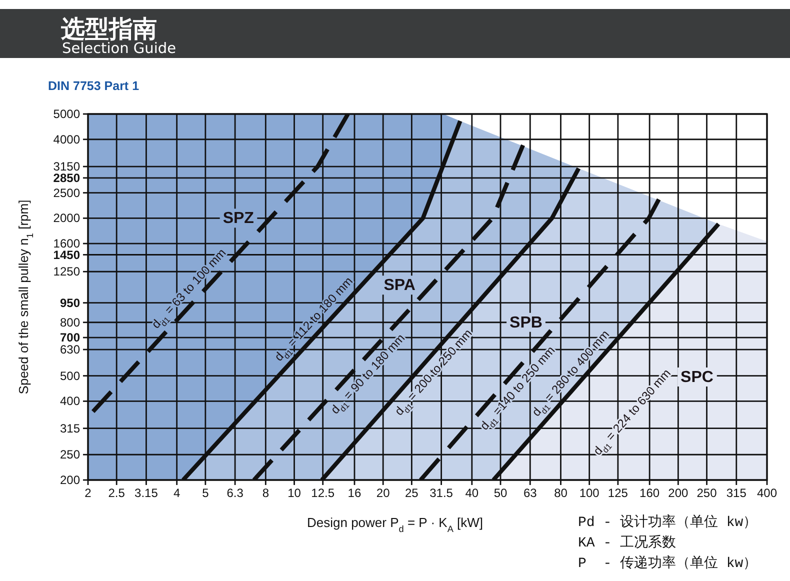 The width and height of the screenshot is (790, 581). Describe the element at coordinates (618, 493) in the screenshot. I see `x-tick-label: 125` at that location.